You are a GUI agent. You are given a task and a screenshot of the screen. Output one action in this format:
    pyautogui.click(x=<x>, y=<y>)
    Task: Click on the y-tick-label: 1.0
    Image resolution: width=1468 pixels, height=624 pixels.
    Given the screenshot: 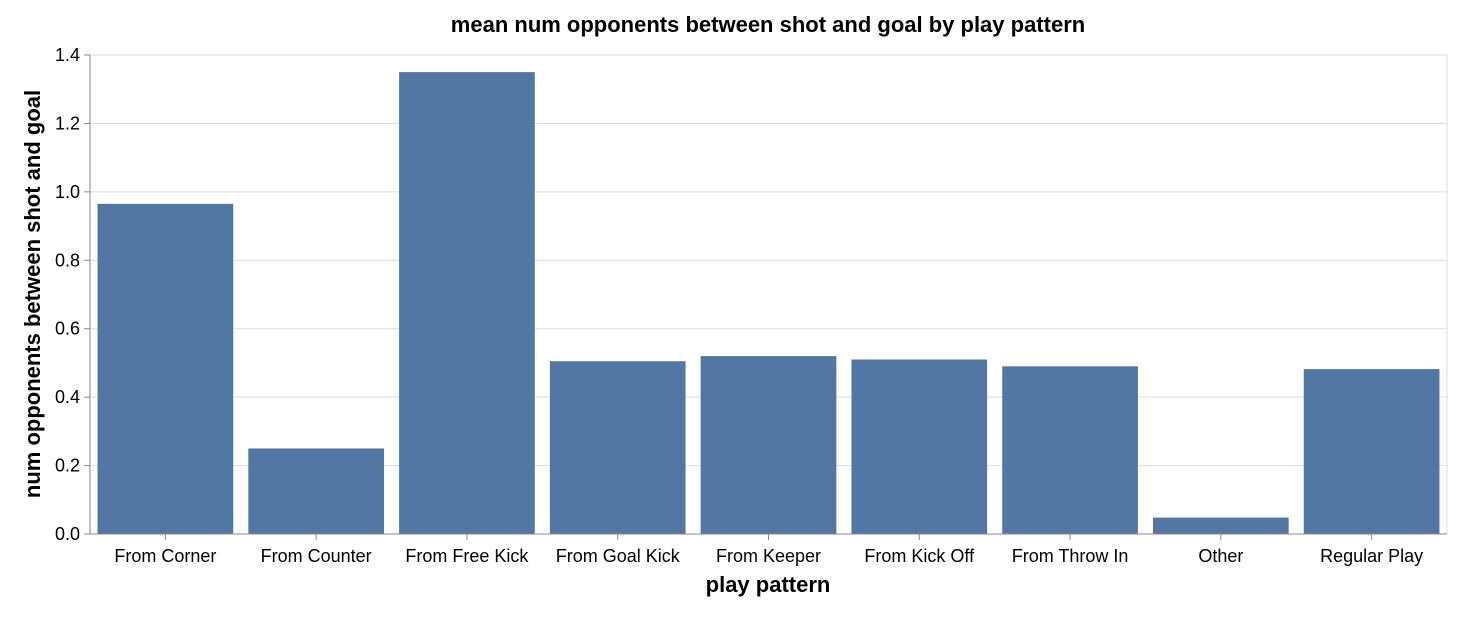 What is the action you would take?
    pyautogui.click(x=67, y=192)
    